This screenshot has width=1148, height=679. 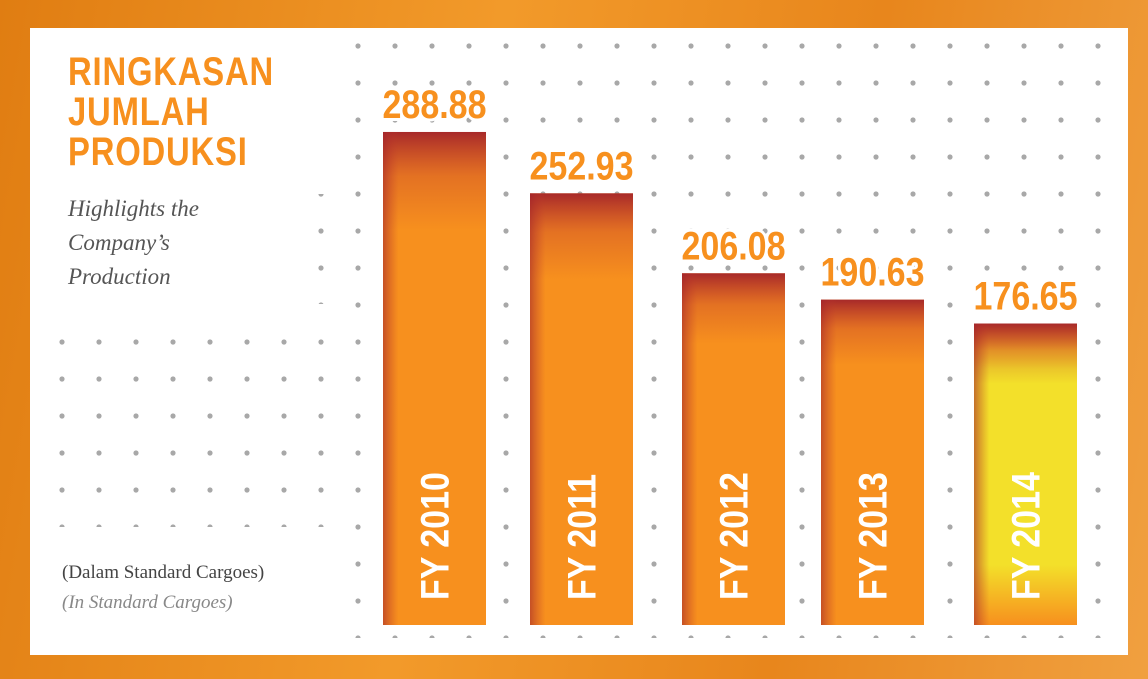 What do you see at coordinates (163, 572) in the screenshot?
I see `unit-label: (Dalam Standard Cargoes)` at bounding box center [163, 572].